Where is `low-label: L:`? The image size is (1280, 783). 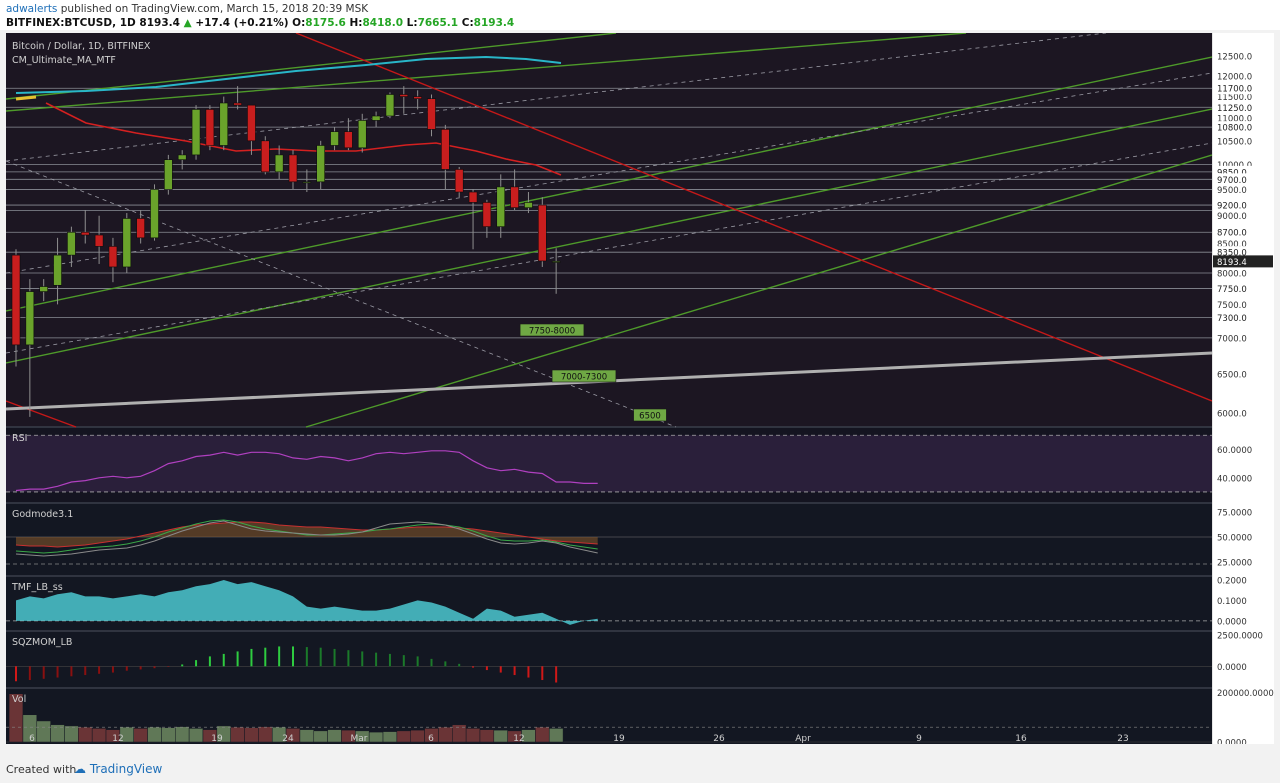 low-label: L: is located at coordinates (412, 23).